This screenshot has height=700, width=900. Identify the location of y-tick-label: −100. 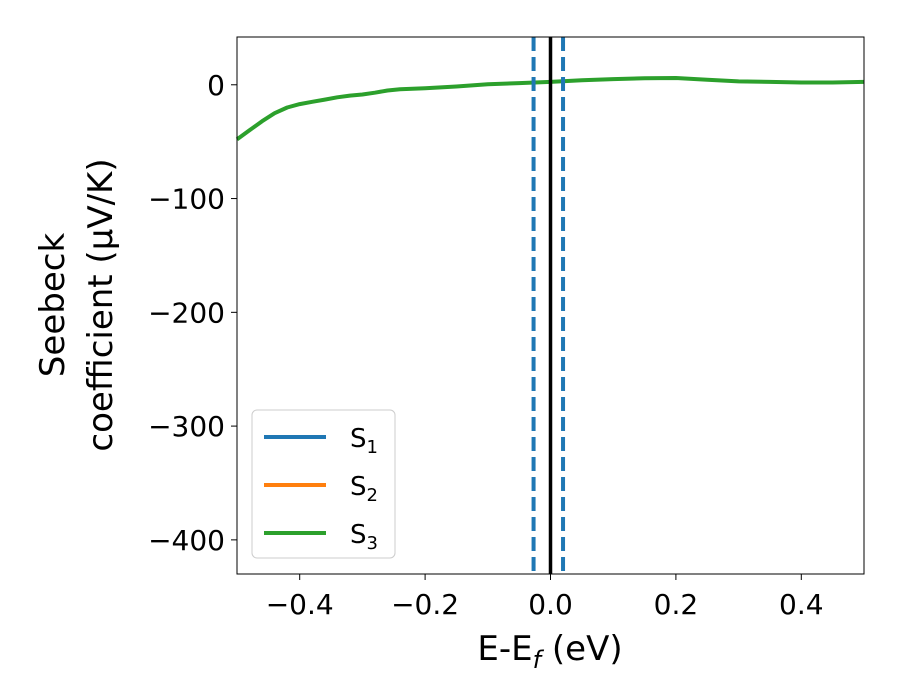
(186, 199).